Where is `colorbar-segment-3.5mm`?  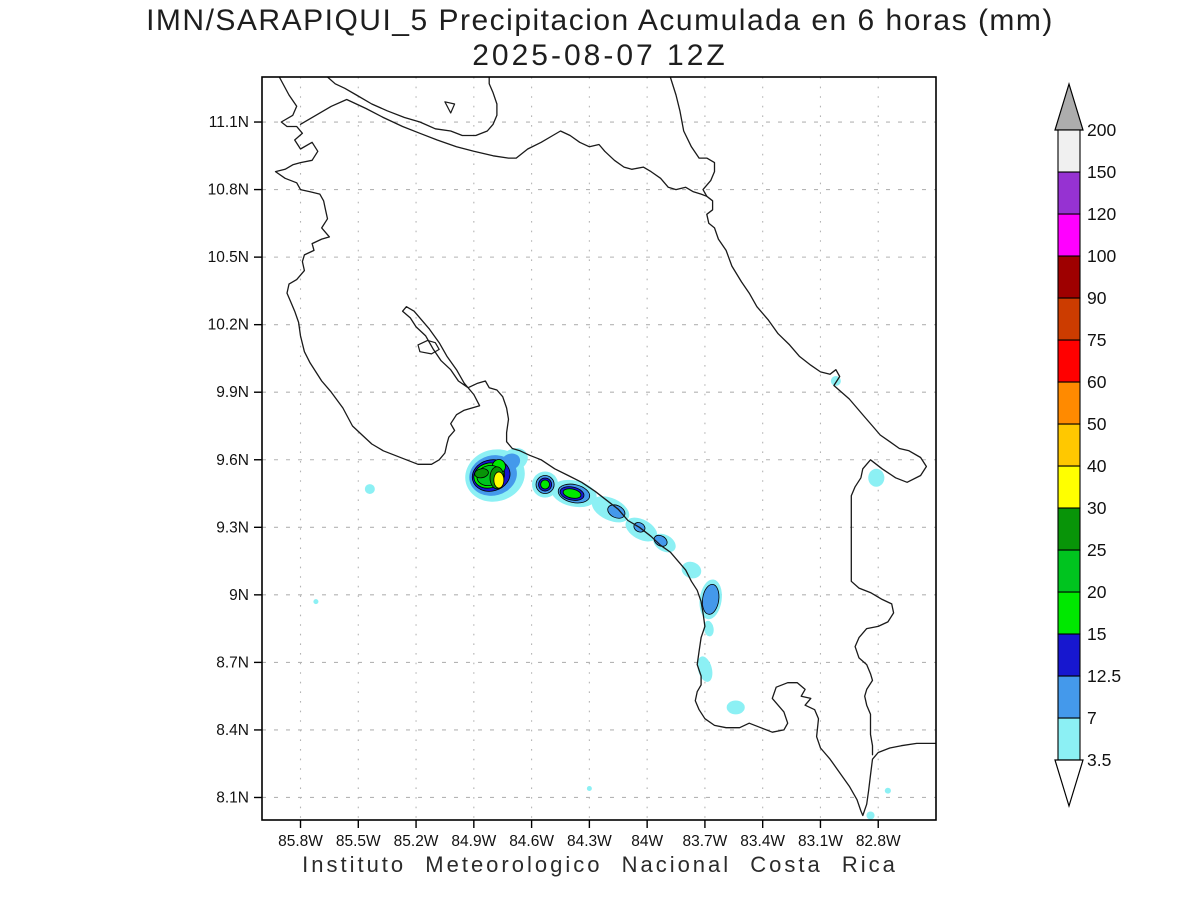
colorbar-segment-3.5mm is located at coordinates (1069, 739).